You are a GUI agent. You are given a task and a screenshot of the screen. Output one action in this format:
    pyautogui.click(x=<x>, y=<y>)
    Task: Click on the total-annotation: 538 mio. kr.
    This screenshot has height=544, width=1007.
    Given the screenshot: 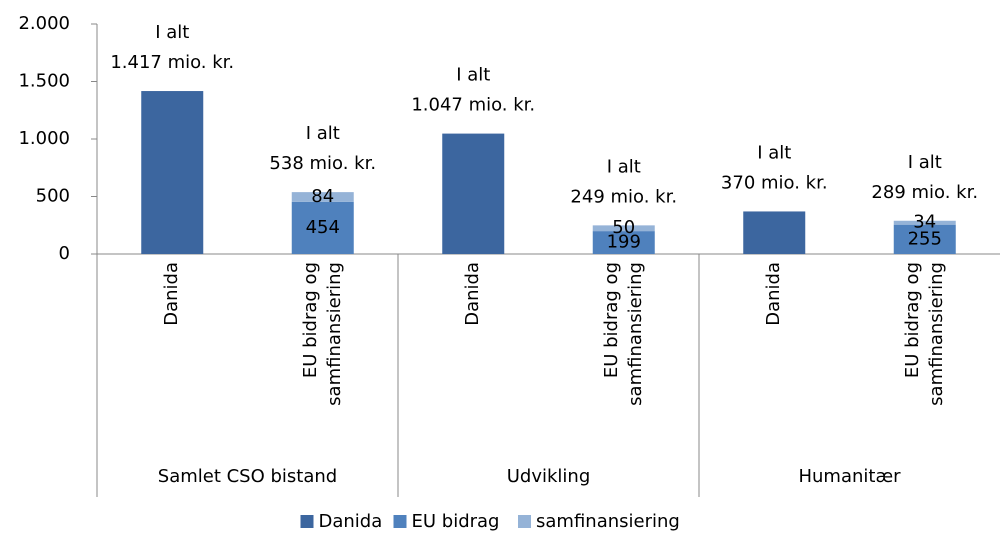 What is the action you would take?
    pyautogui.click(x=322, y=163)
    